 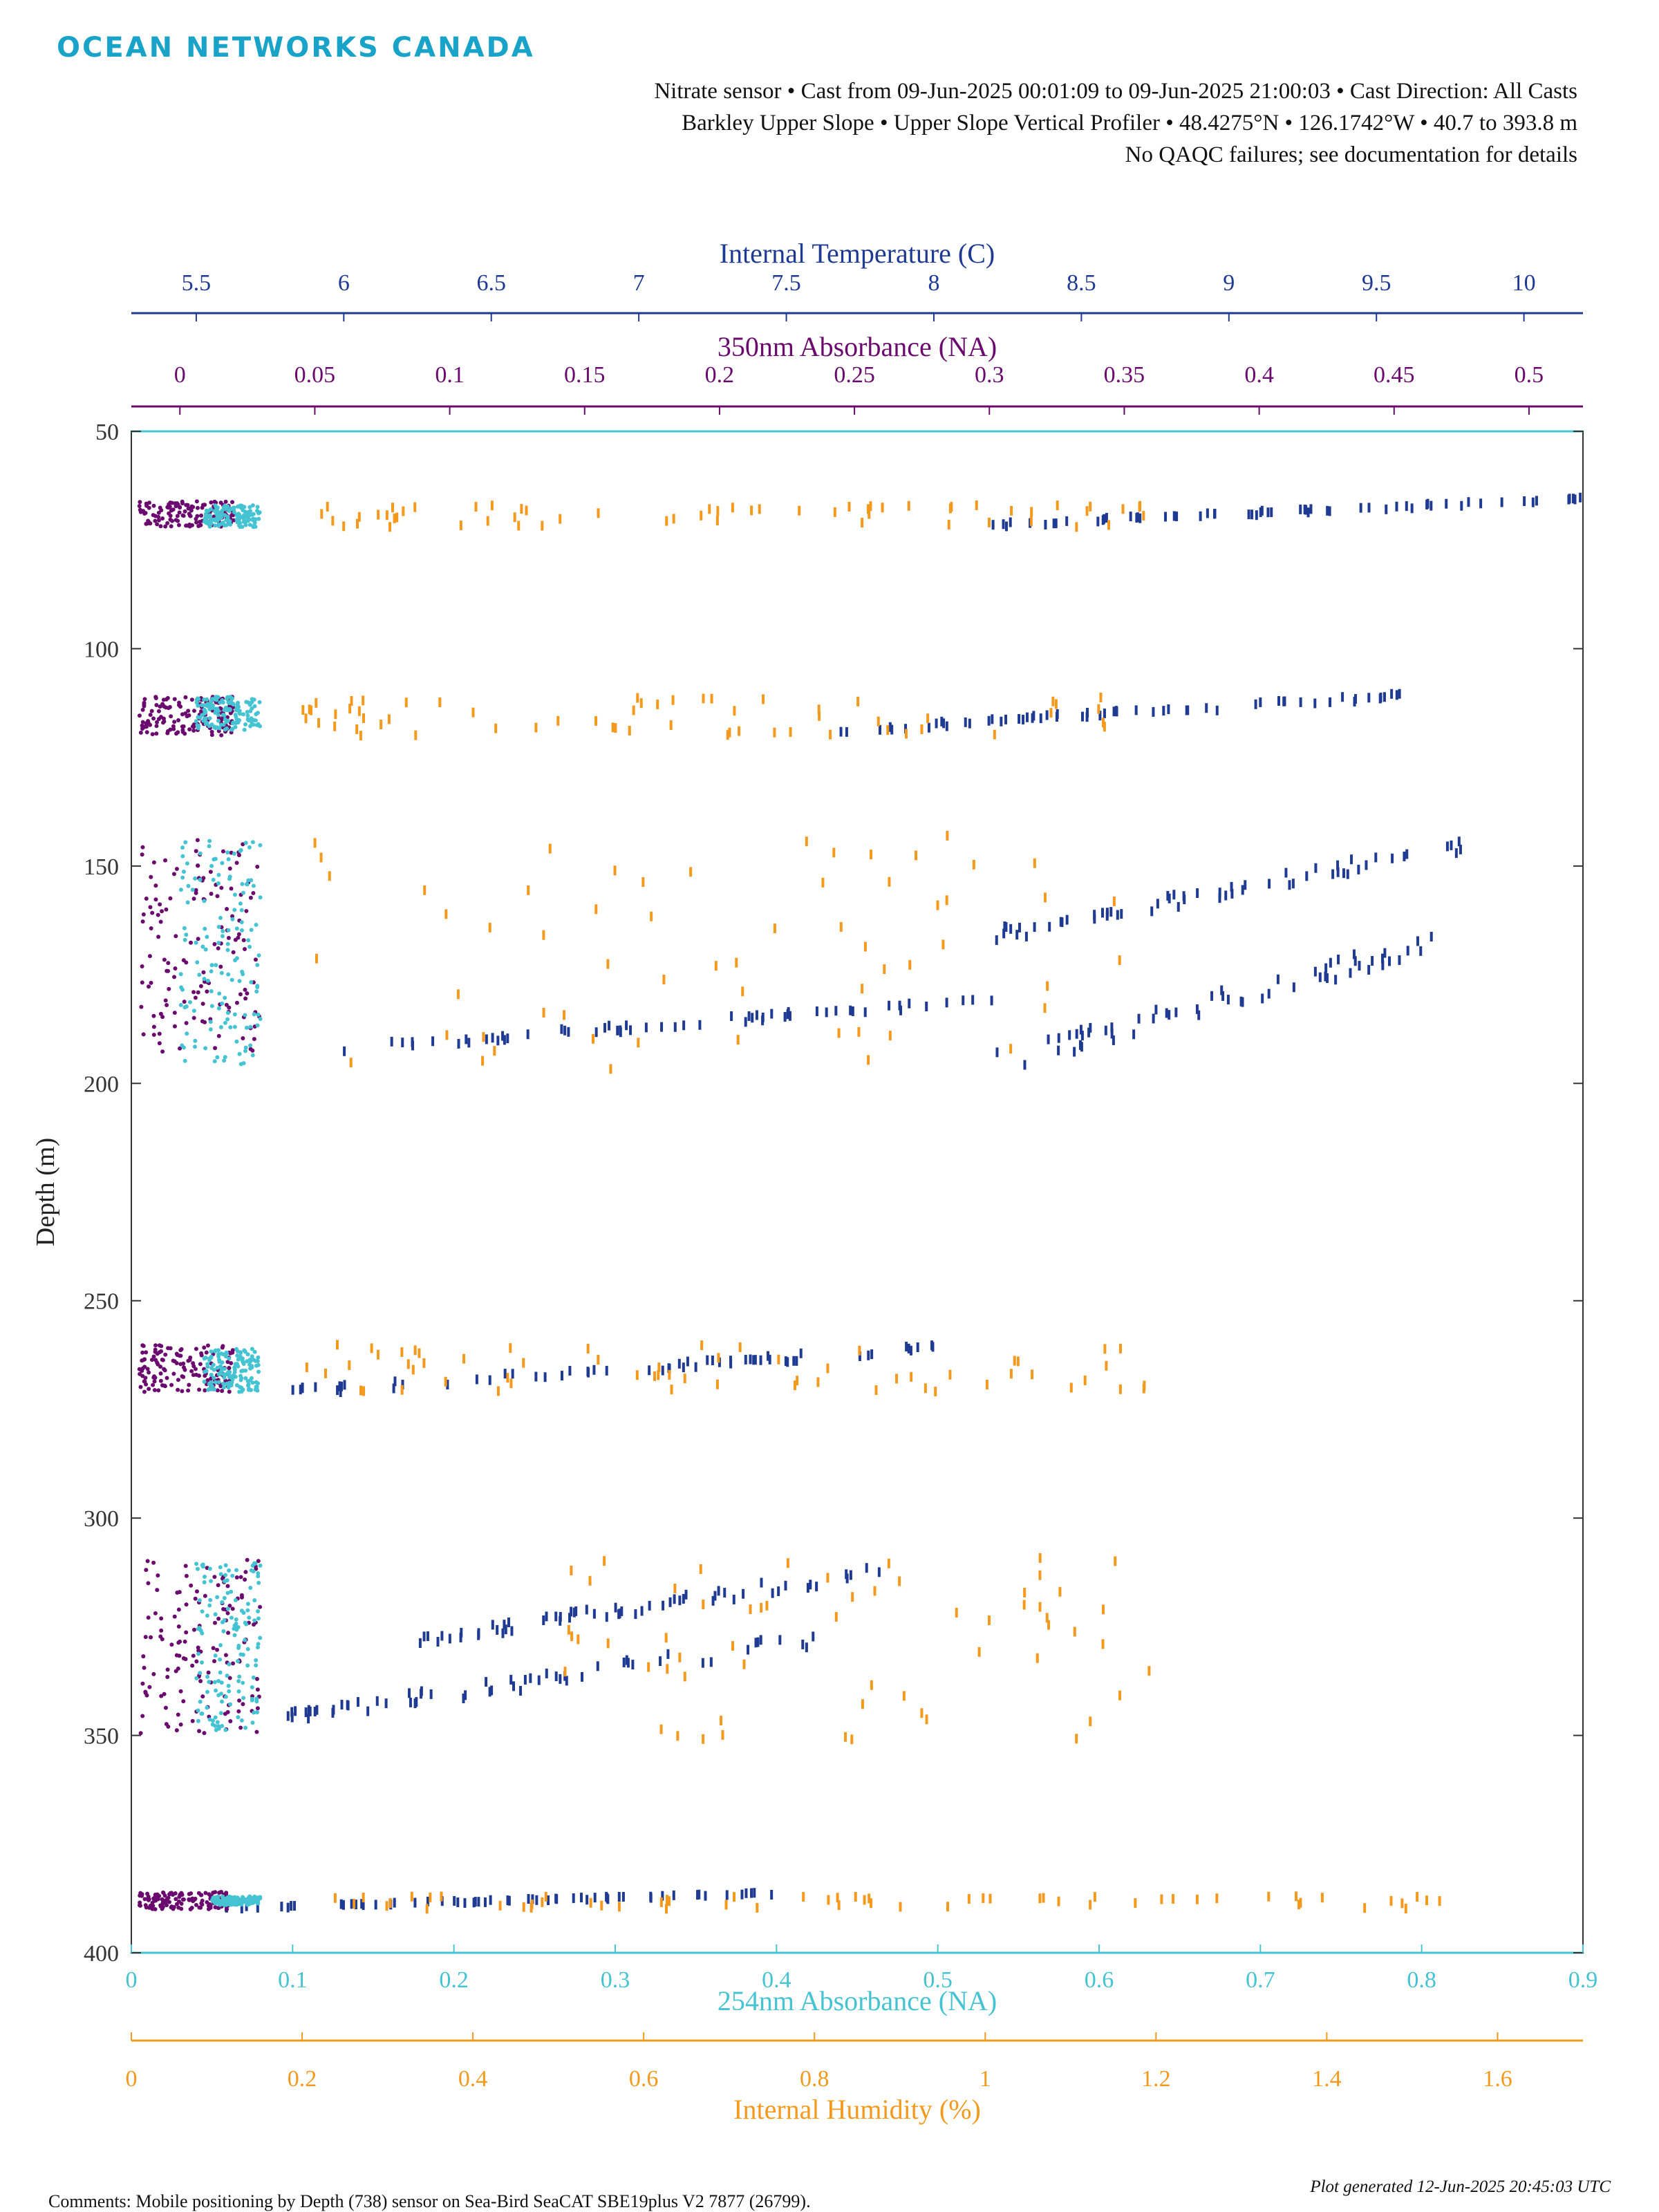 What do you see at coordinates (101, 1737) in the screenshot?
I see `y-tick-label: 350` at bounding box center [101, 1737].